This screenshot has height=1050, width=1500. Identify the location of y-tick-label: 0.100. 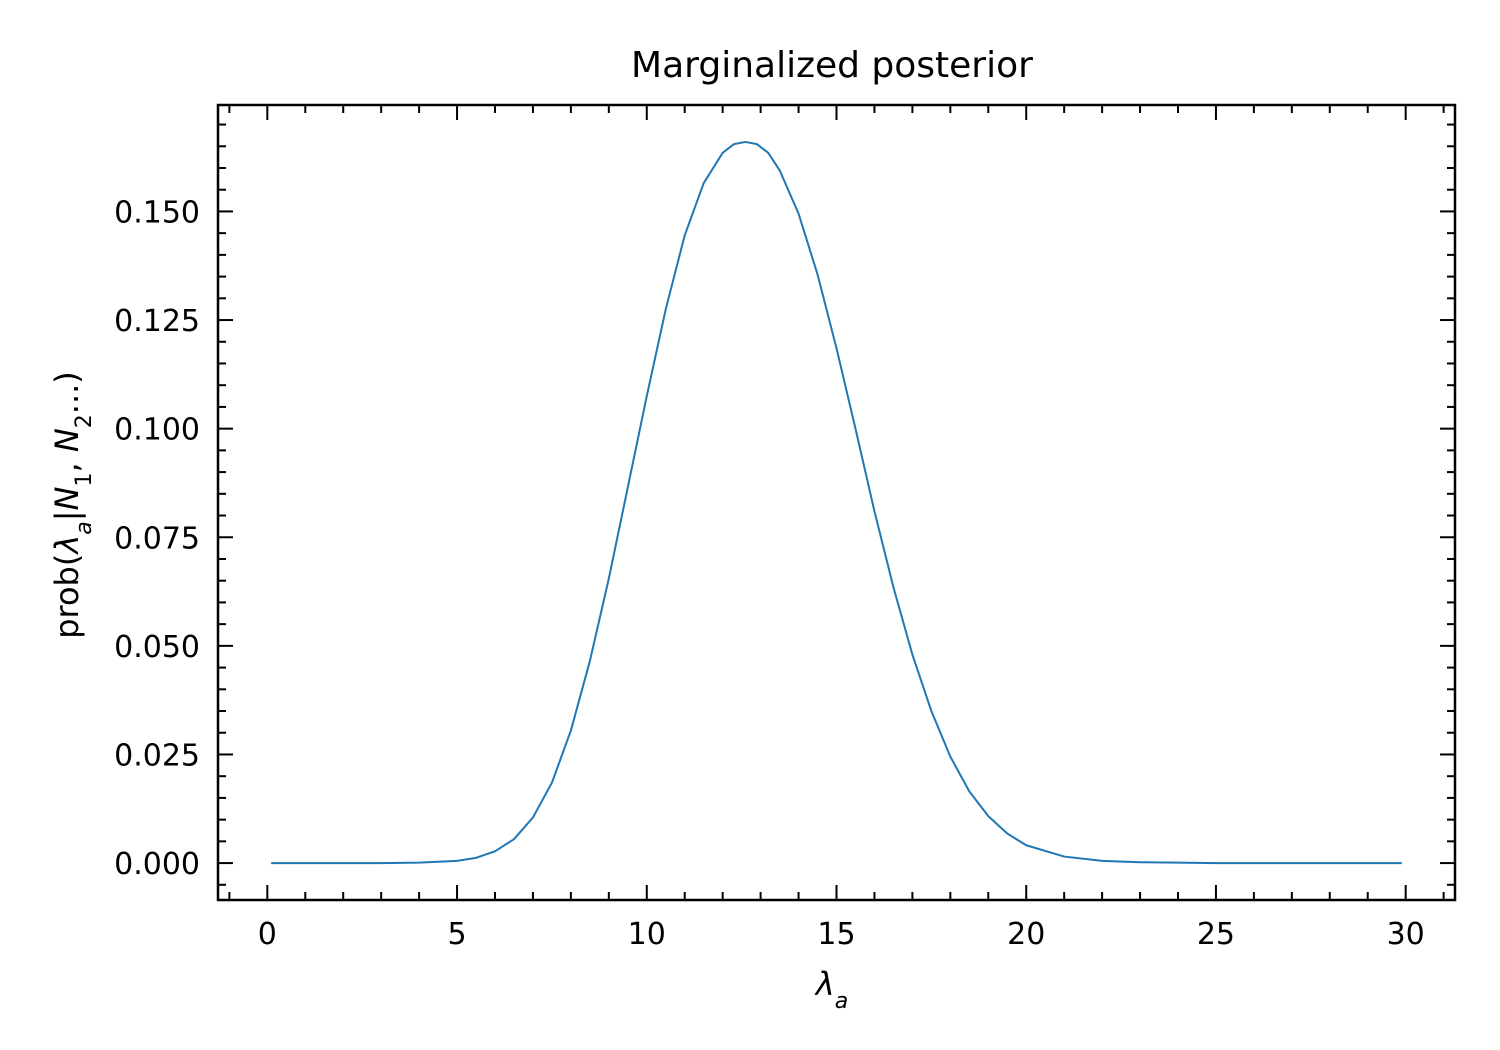
(157, 430).